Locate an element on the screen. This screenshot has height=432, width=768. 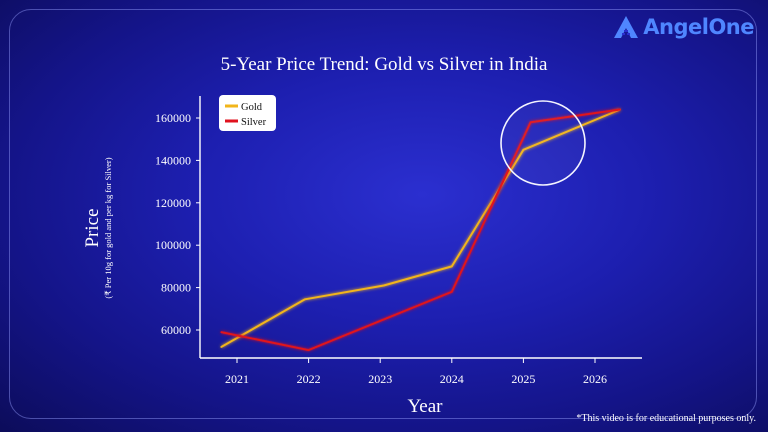
x-tick-label: 2021 is located at coordinates (237, 379).